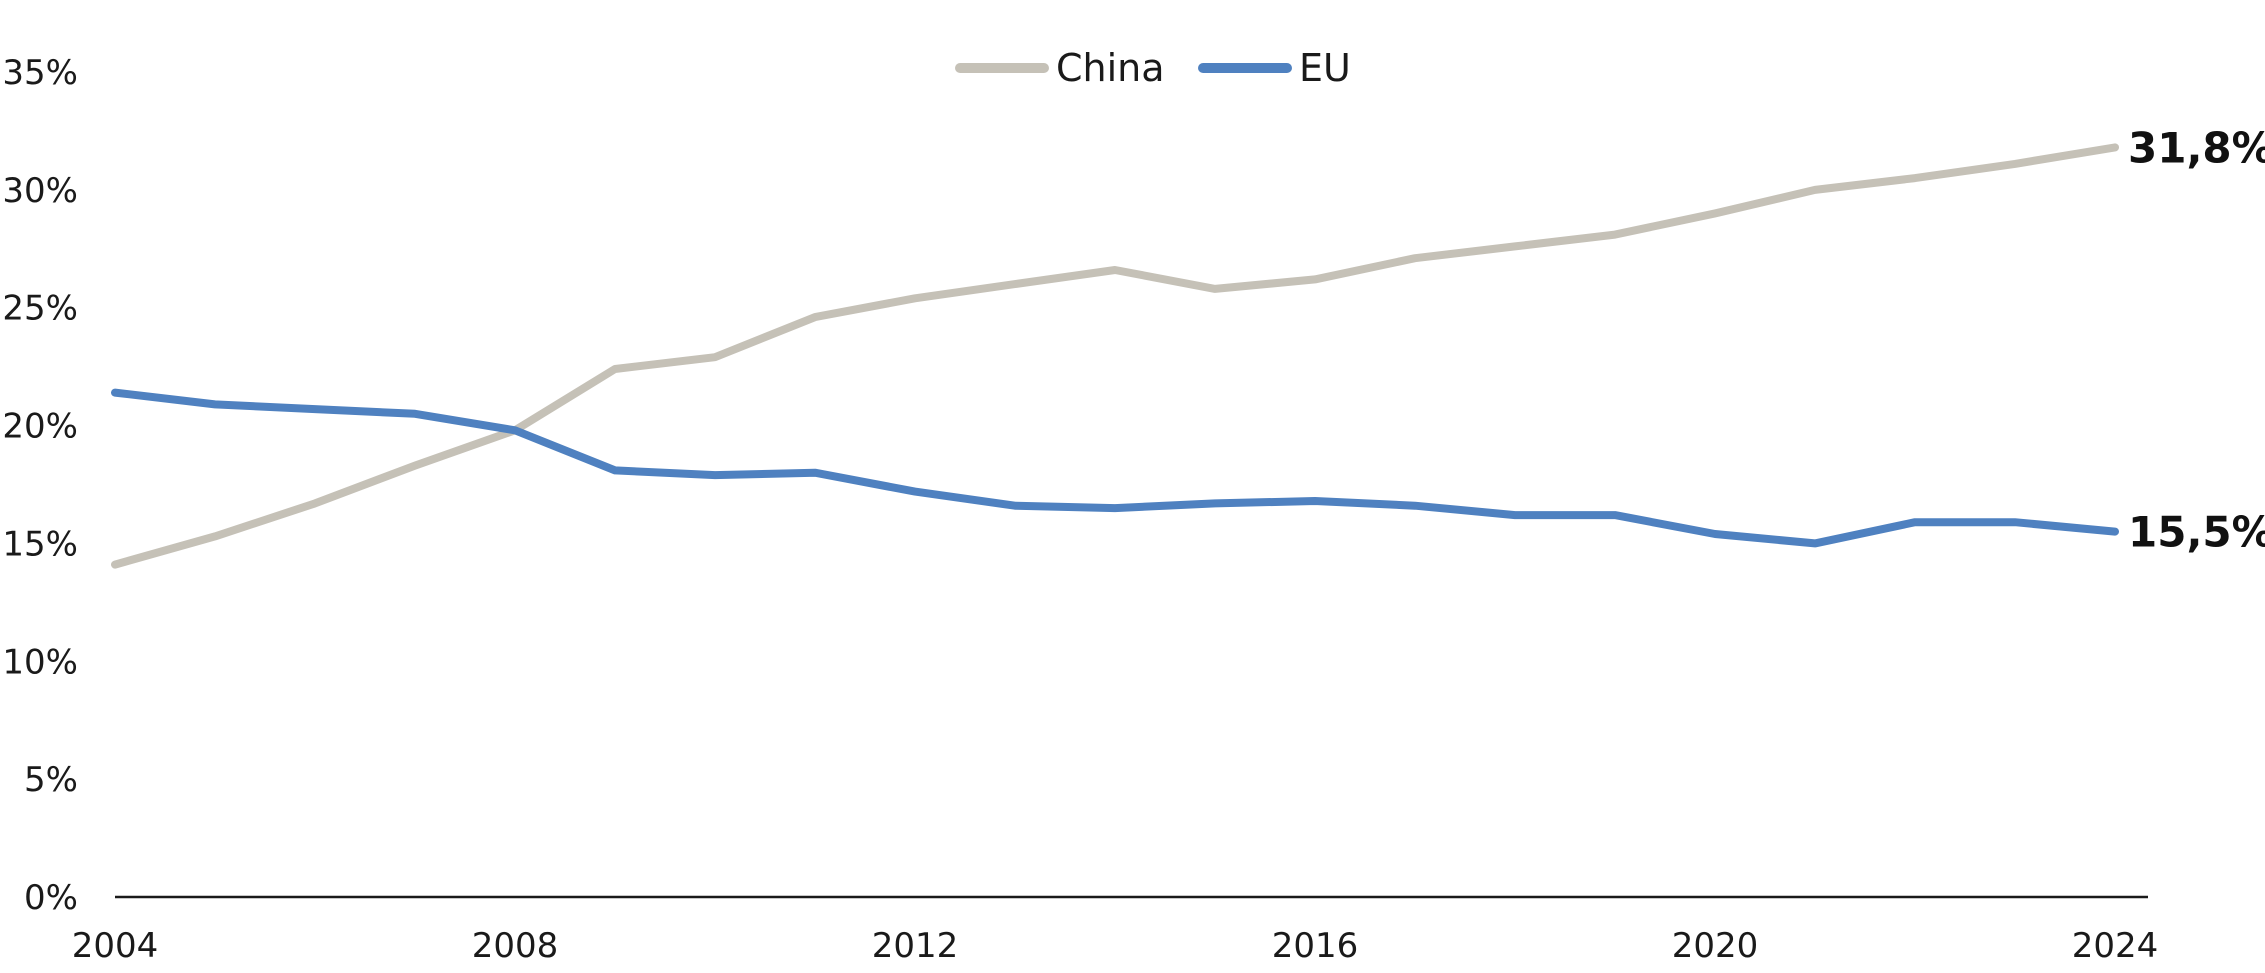 The height and width of the screenshot is (973, 2265). Describe the element at coordinates (40, 485) in the screenshot. I see `y-axis: 0% 5% 10% 15% 20% 25% 30% 35%` at that location.